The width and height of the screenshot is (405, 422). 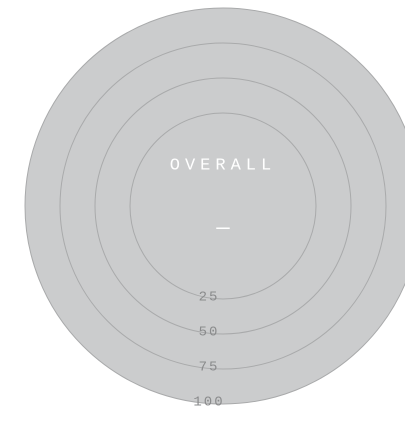 What do you see at coordinates (222, 228) in the screenshot?
I see `value-label: —` at bounding box center [222, 228].